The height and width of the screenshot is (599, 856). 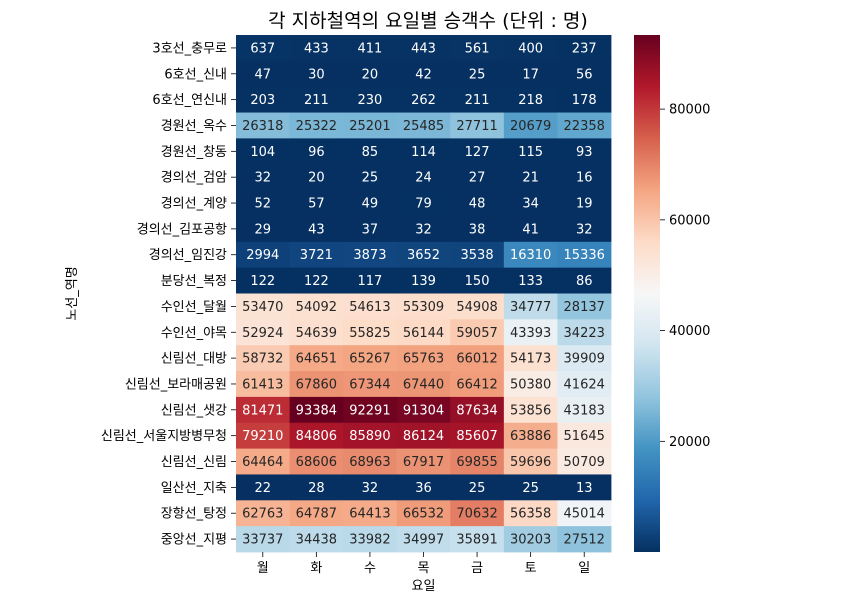 What do you see at coordinates (477, 178) in the screenshot?
I see `cell-value-label: 27` at bounding box center [477, 178].